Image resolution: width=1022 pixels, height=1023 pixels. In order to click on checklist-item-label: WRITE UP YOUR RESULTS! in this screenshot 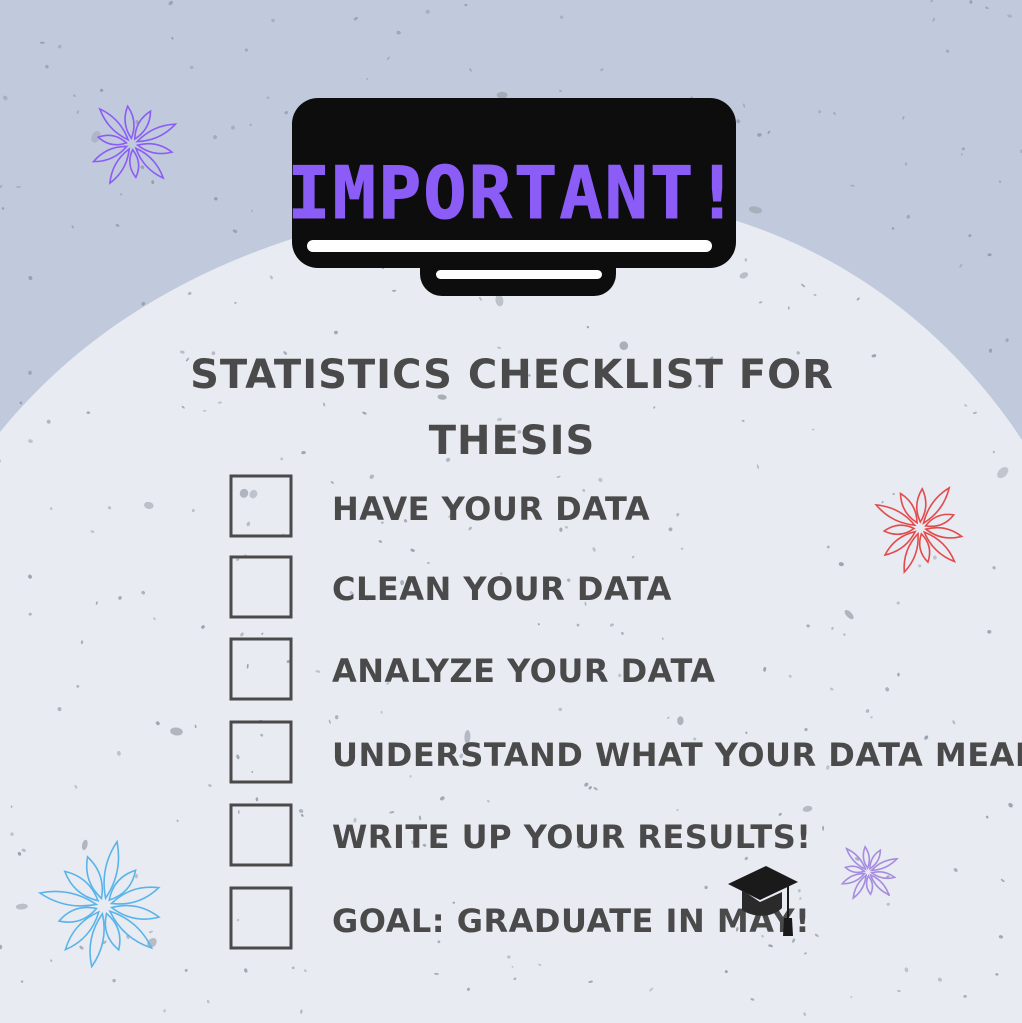, I will do `click(571, 837)`.